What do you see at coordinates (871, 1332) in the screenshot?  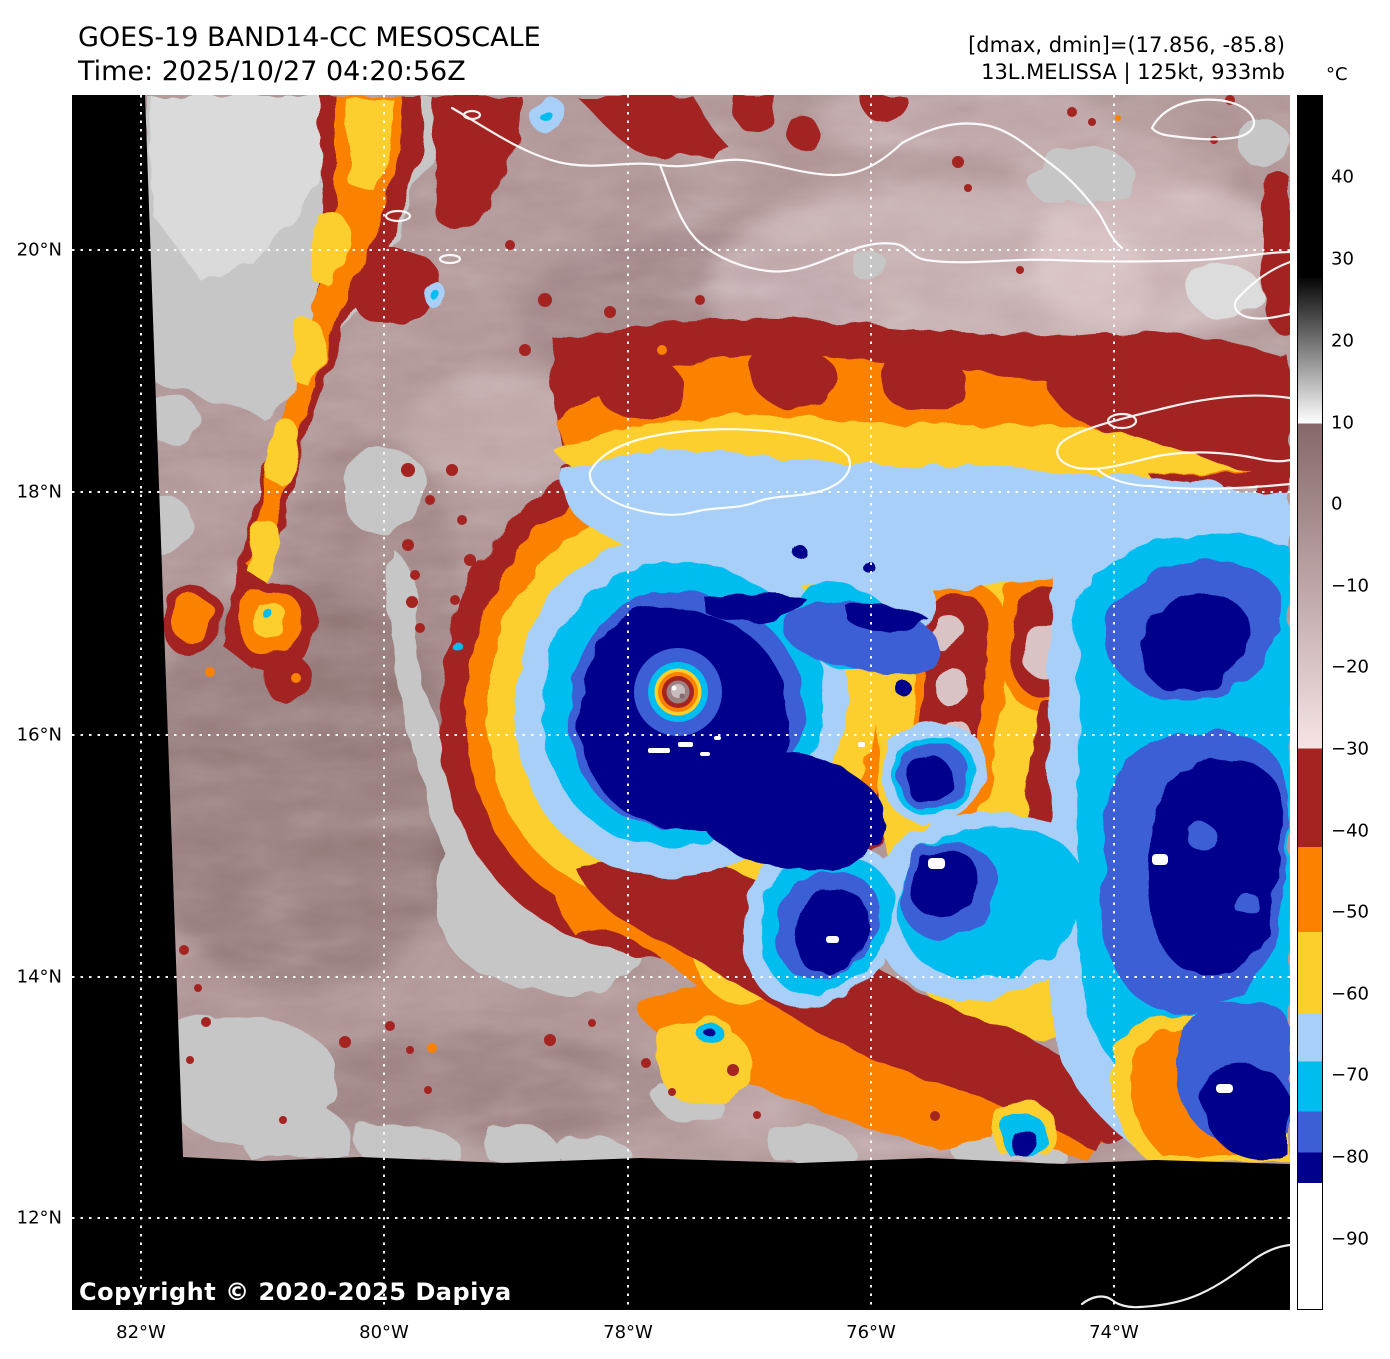 I see `lon-tick-label: 76°W` at bounding box center [871, 1332].